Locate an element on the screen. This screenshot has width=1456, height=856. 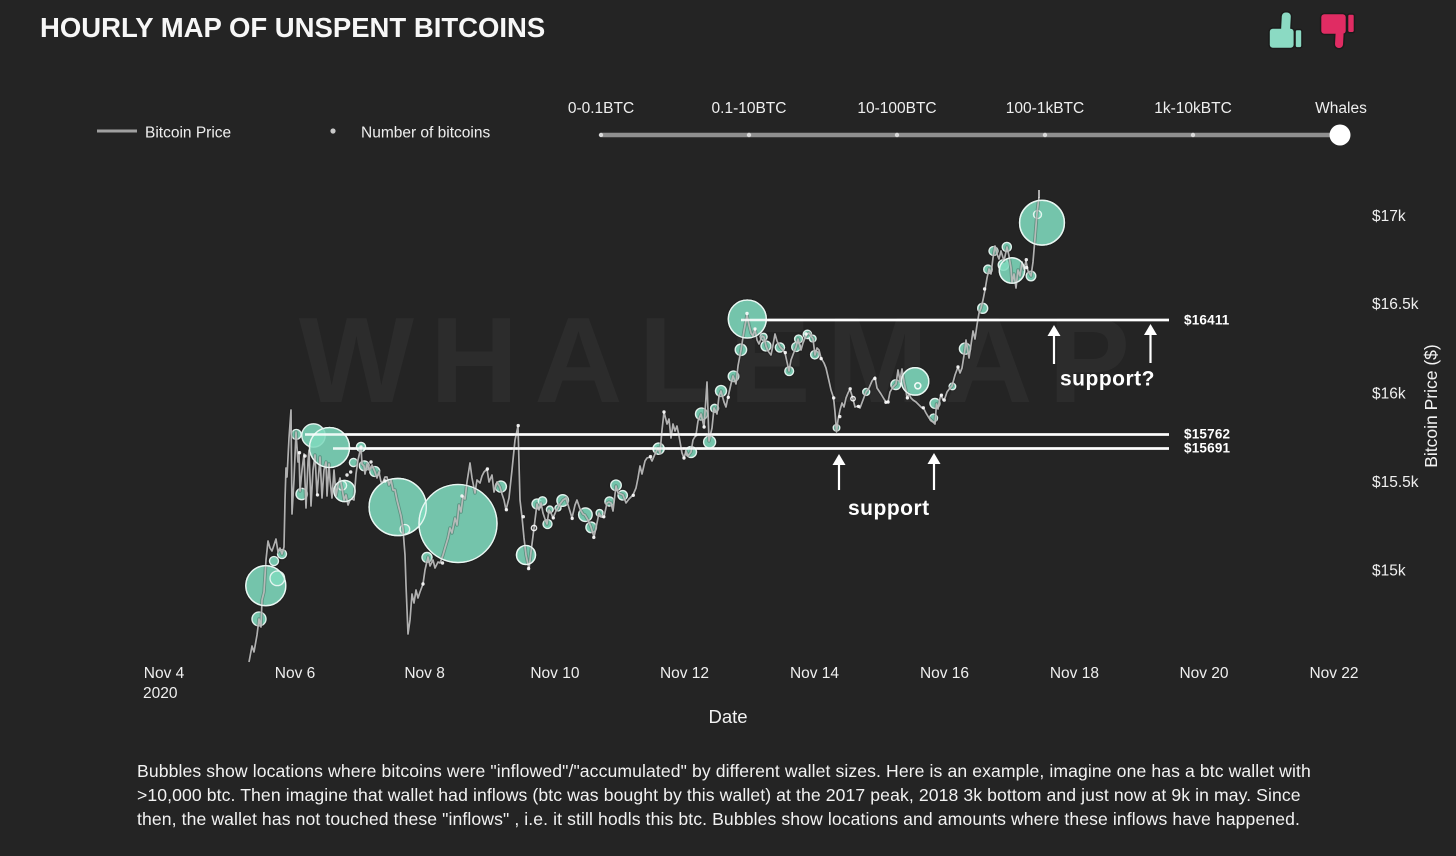
svg-text: 2020 is located at coordinates (160, 693).